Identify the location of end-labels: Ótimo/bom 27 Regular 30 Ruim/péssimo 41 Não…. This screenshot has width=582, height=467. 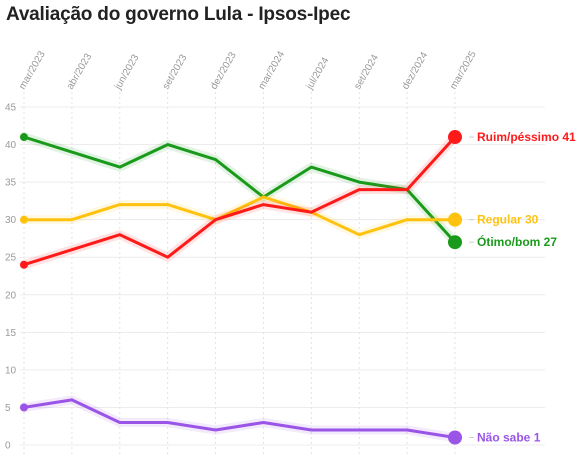
(522, 287).